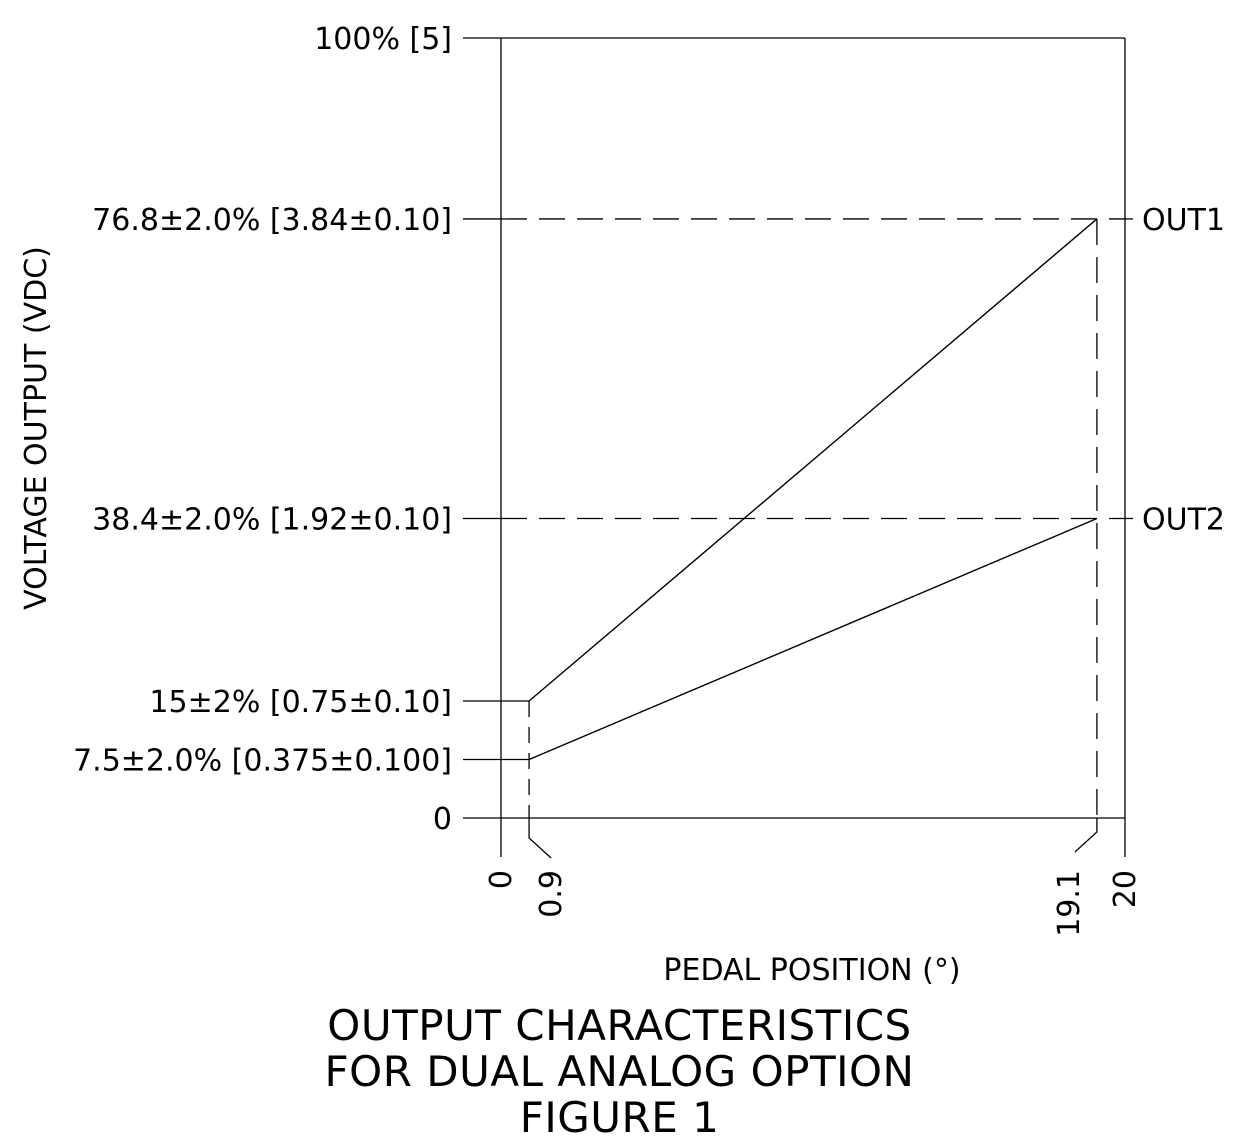 This screenshot has height=1142, width=1239. What do you see at coordinates (300, 702) in the screenshot?
I see `y-tick-label: 15±2% [0.75±0.10]` at bounding box center [300, 702].